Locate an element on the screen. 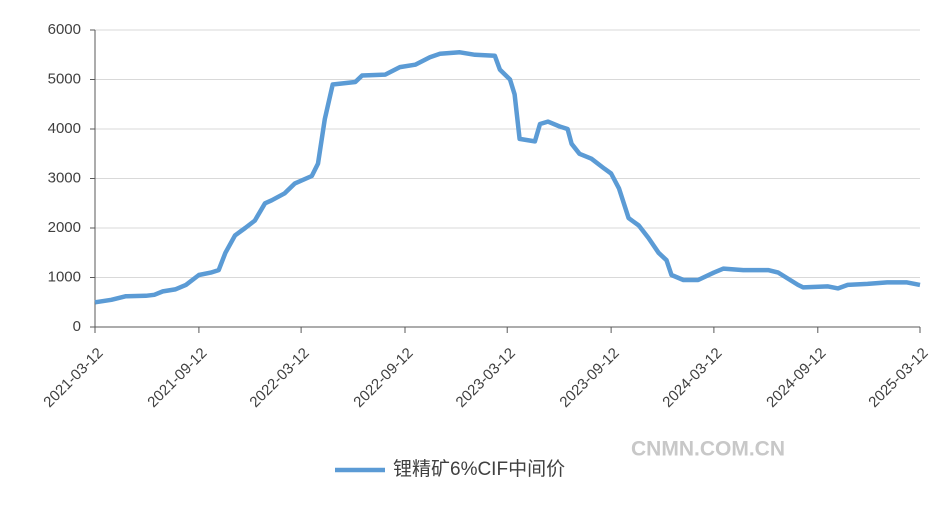  y-tick-label: 6000 is located at coordinates (64, 29).